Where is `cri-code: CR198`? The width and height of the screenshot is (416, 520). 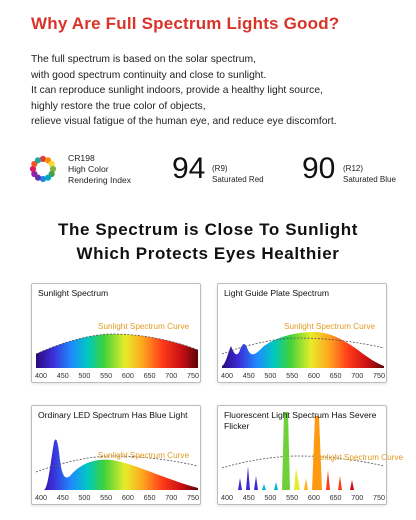 cri-code: CR198 is located at coordinates (81, 158).